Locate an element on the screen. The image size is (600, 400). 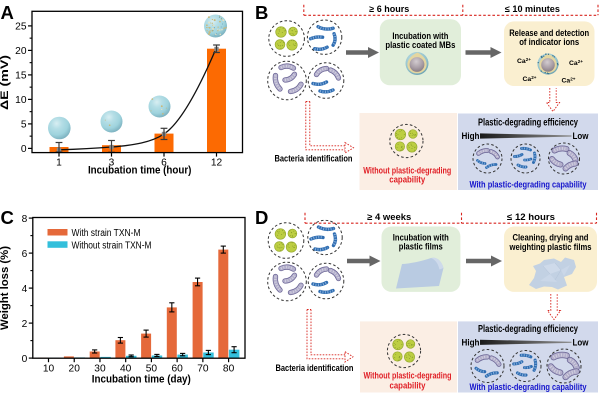
svg-text: 50 is located at coordinates (152, 369).